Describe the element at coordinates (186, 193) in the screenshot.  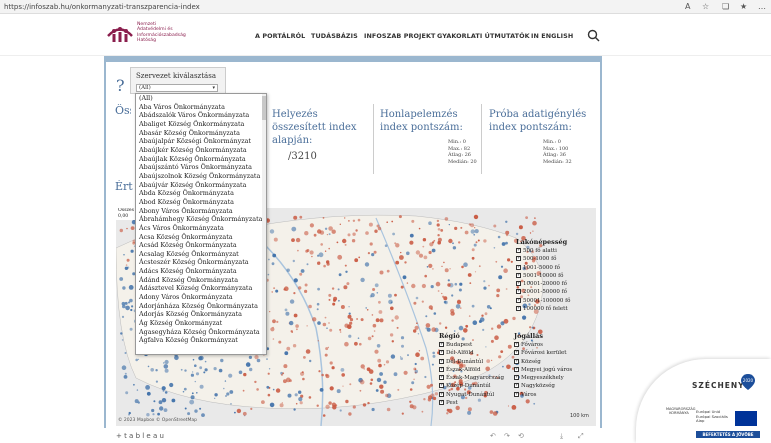
I see `dropdown-option: Abda Község Önkormányzata` at that location.